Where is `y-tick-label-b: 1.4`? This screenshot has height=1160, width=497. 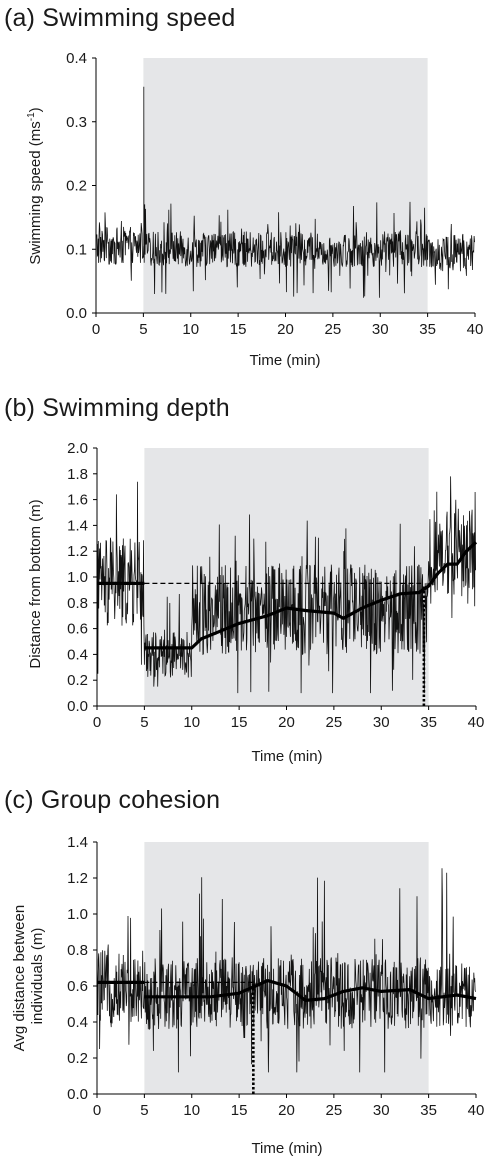 y-tick-label-b: 1.4 is located at coordinates (77, 525).